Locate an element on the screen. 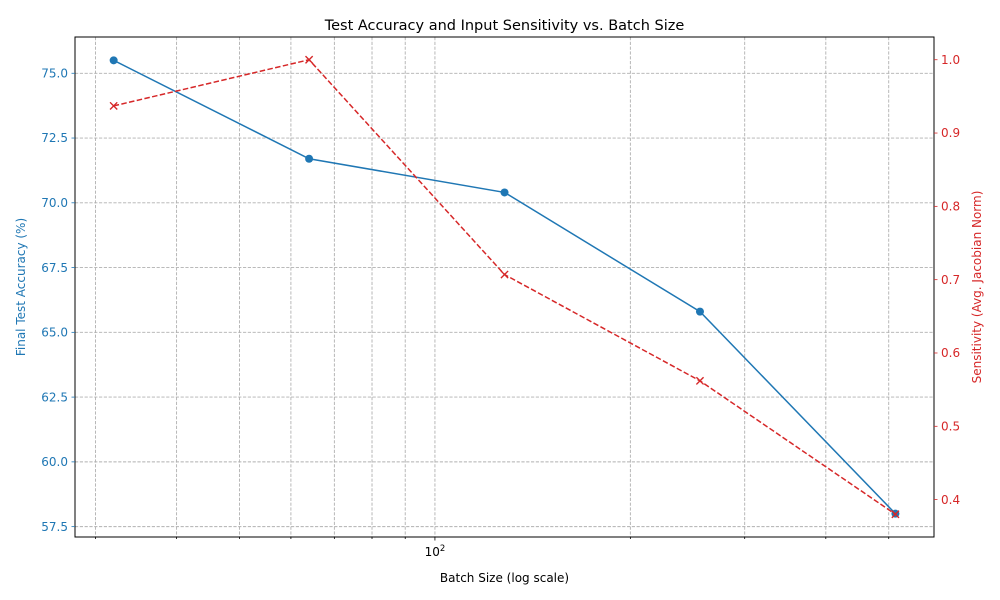 The height and width of the screenshot is (600, 1000). y-left-tick-label: 57.5 is located at coordinates (54, 527).